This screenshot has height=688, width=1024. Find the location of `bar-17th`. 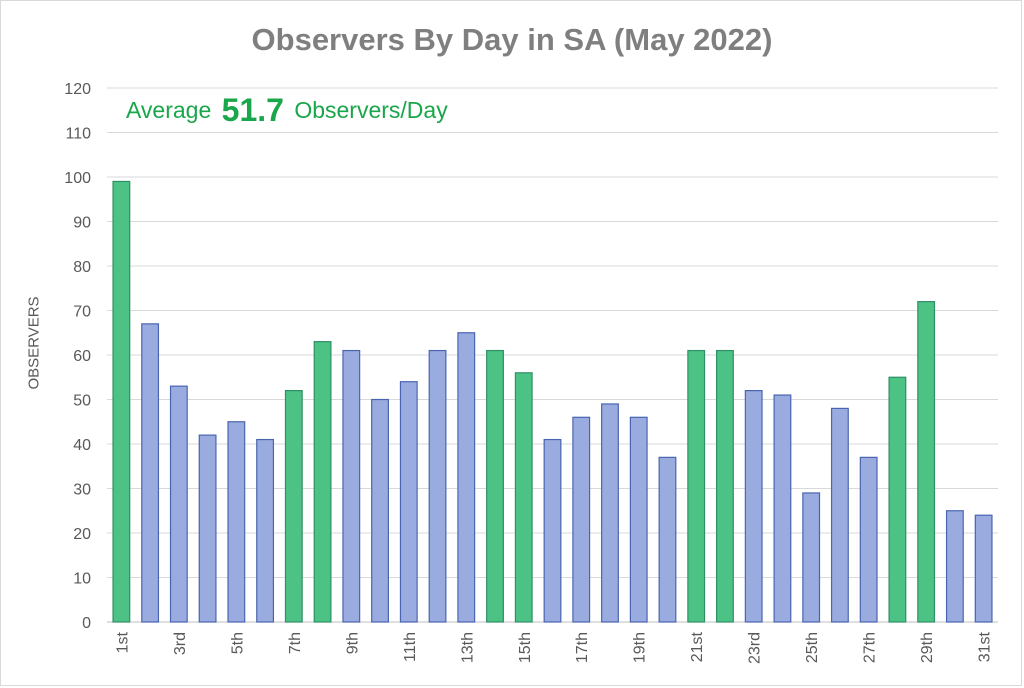

bar-17th is located at coordinates (581, 519).